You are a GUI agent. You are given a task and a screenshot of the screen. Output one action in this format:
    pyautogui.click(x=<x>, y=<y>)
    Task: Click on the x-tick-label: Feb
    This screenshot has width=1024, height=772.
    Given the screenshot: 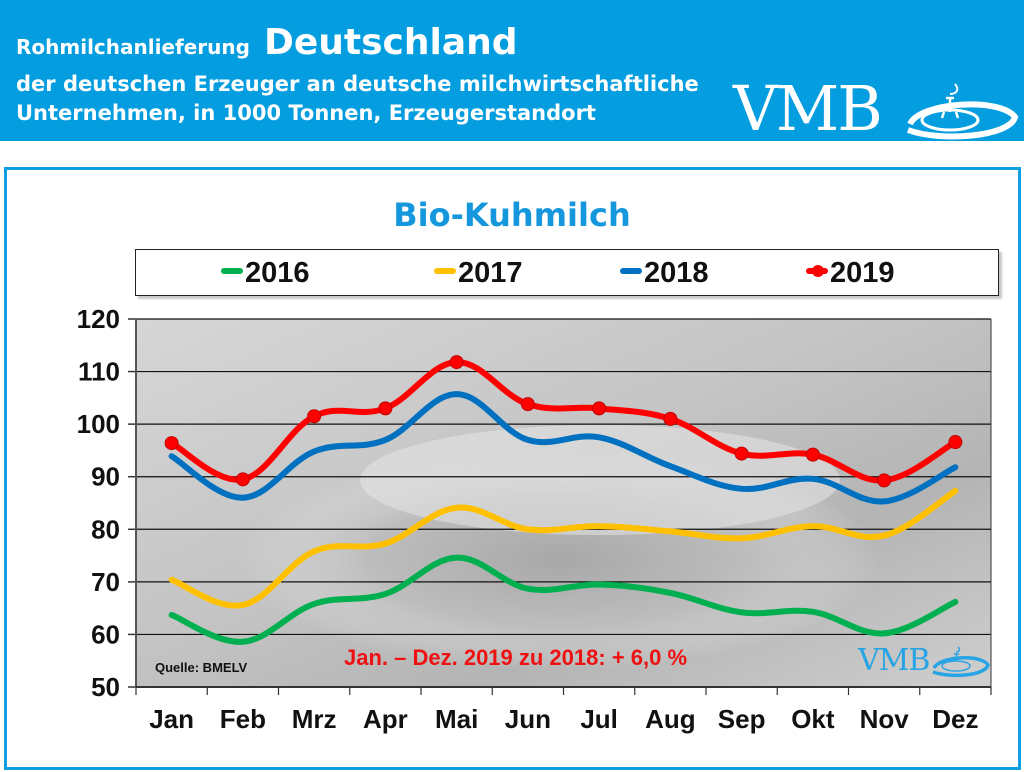 What is the action you would take?
    pyautogui.click(x=243, y=719)
    